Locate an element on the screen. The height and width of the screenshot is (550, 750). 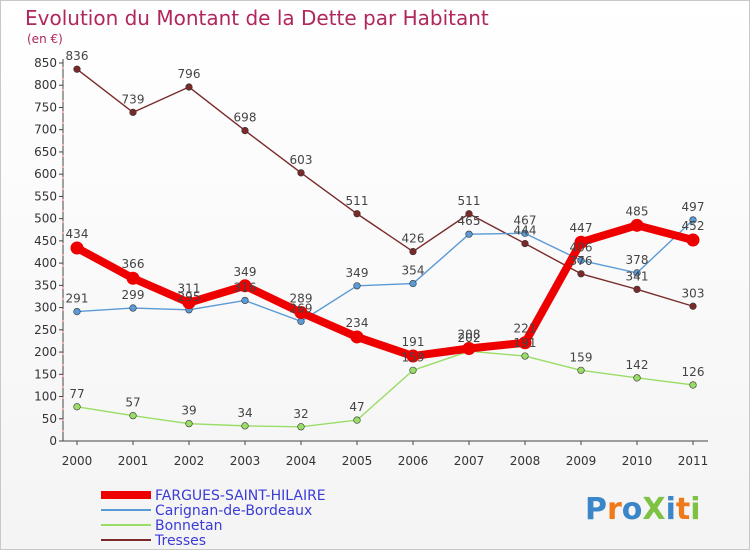
x-tick-label: 2002 is located at coordinates (189, 461).